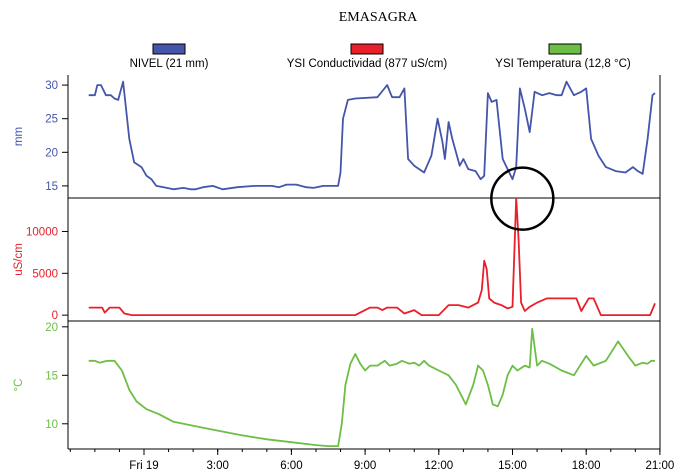  Describe the element at coordinates (660, 466) in the screenshot. I see `x-tick-label: 21:00` at that location.